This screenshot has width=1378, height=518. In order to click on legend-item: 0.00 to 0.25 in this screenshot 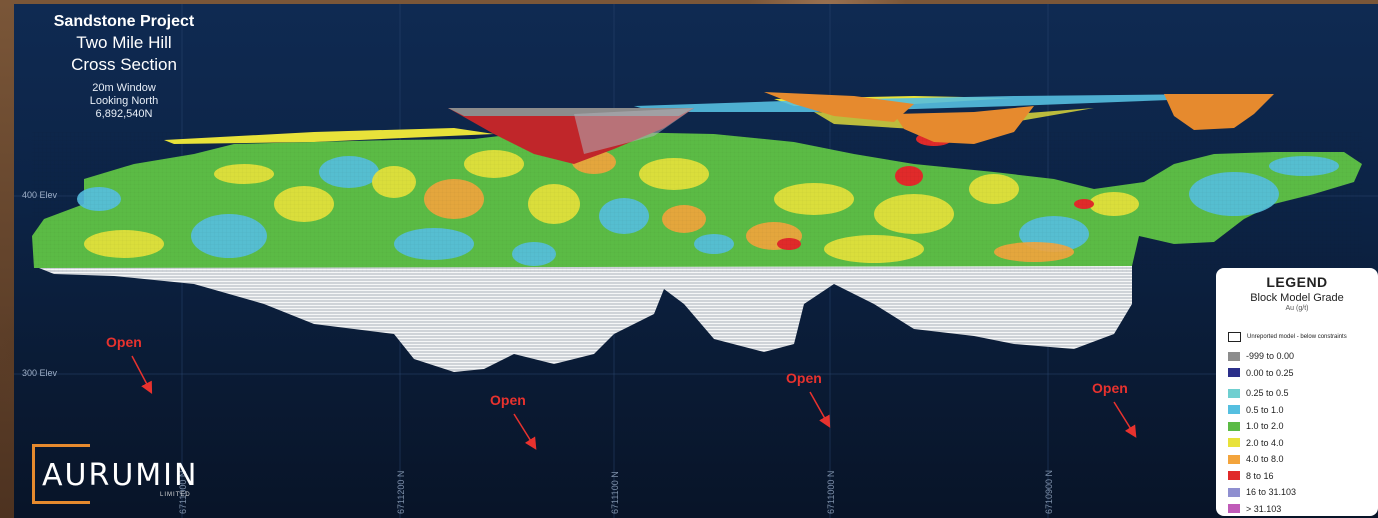, I will do `click(1287, 373)`.